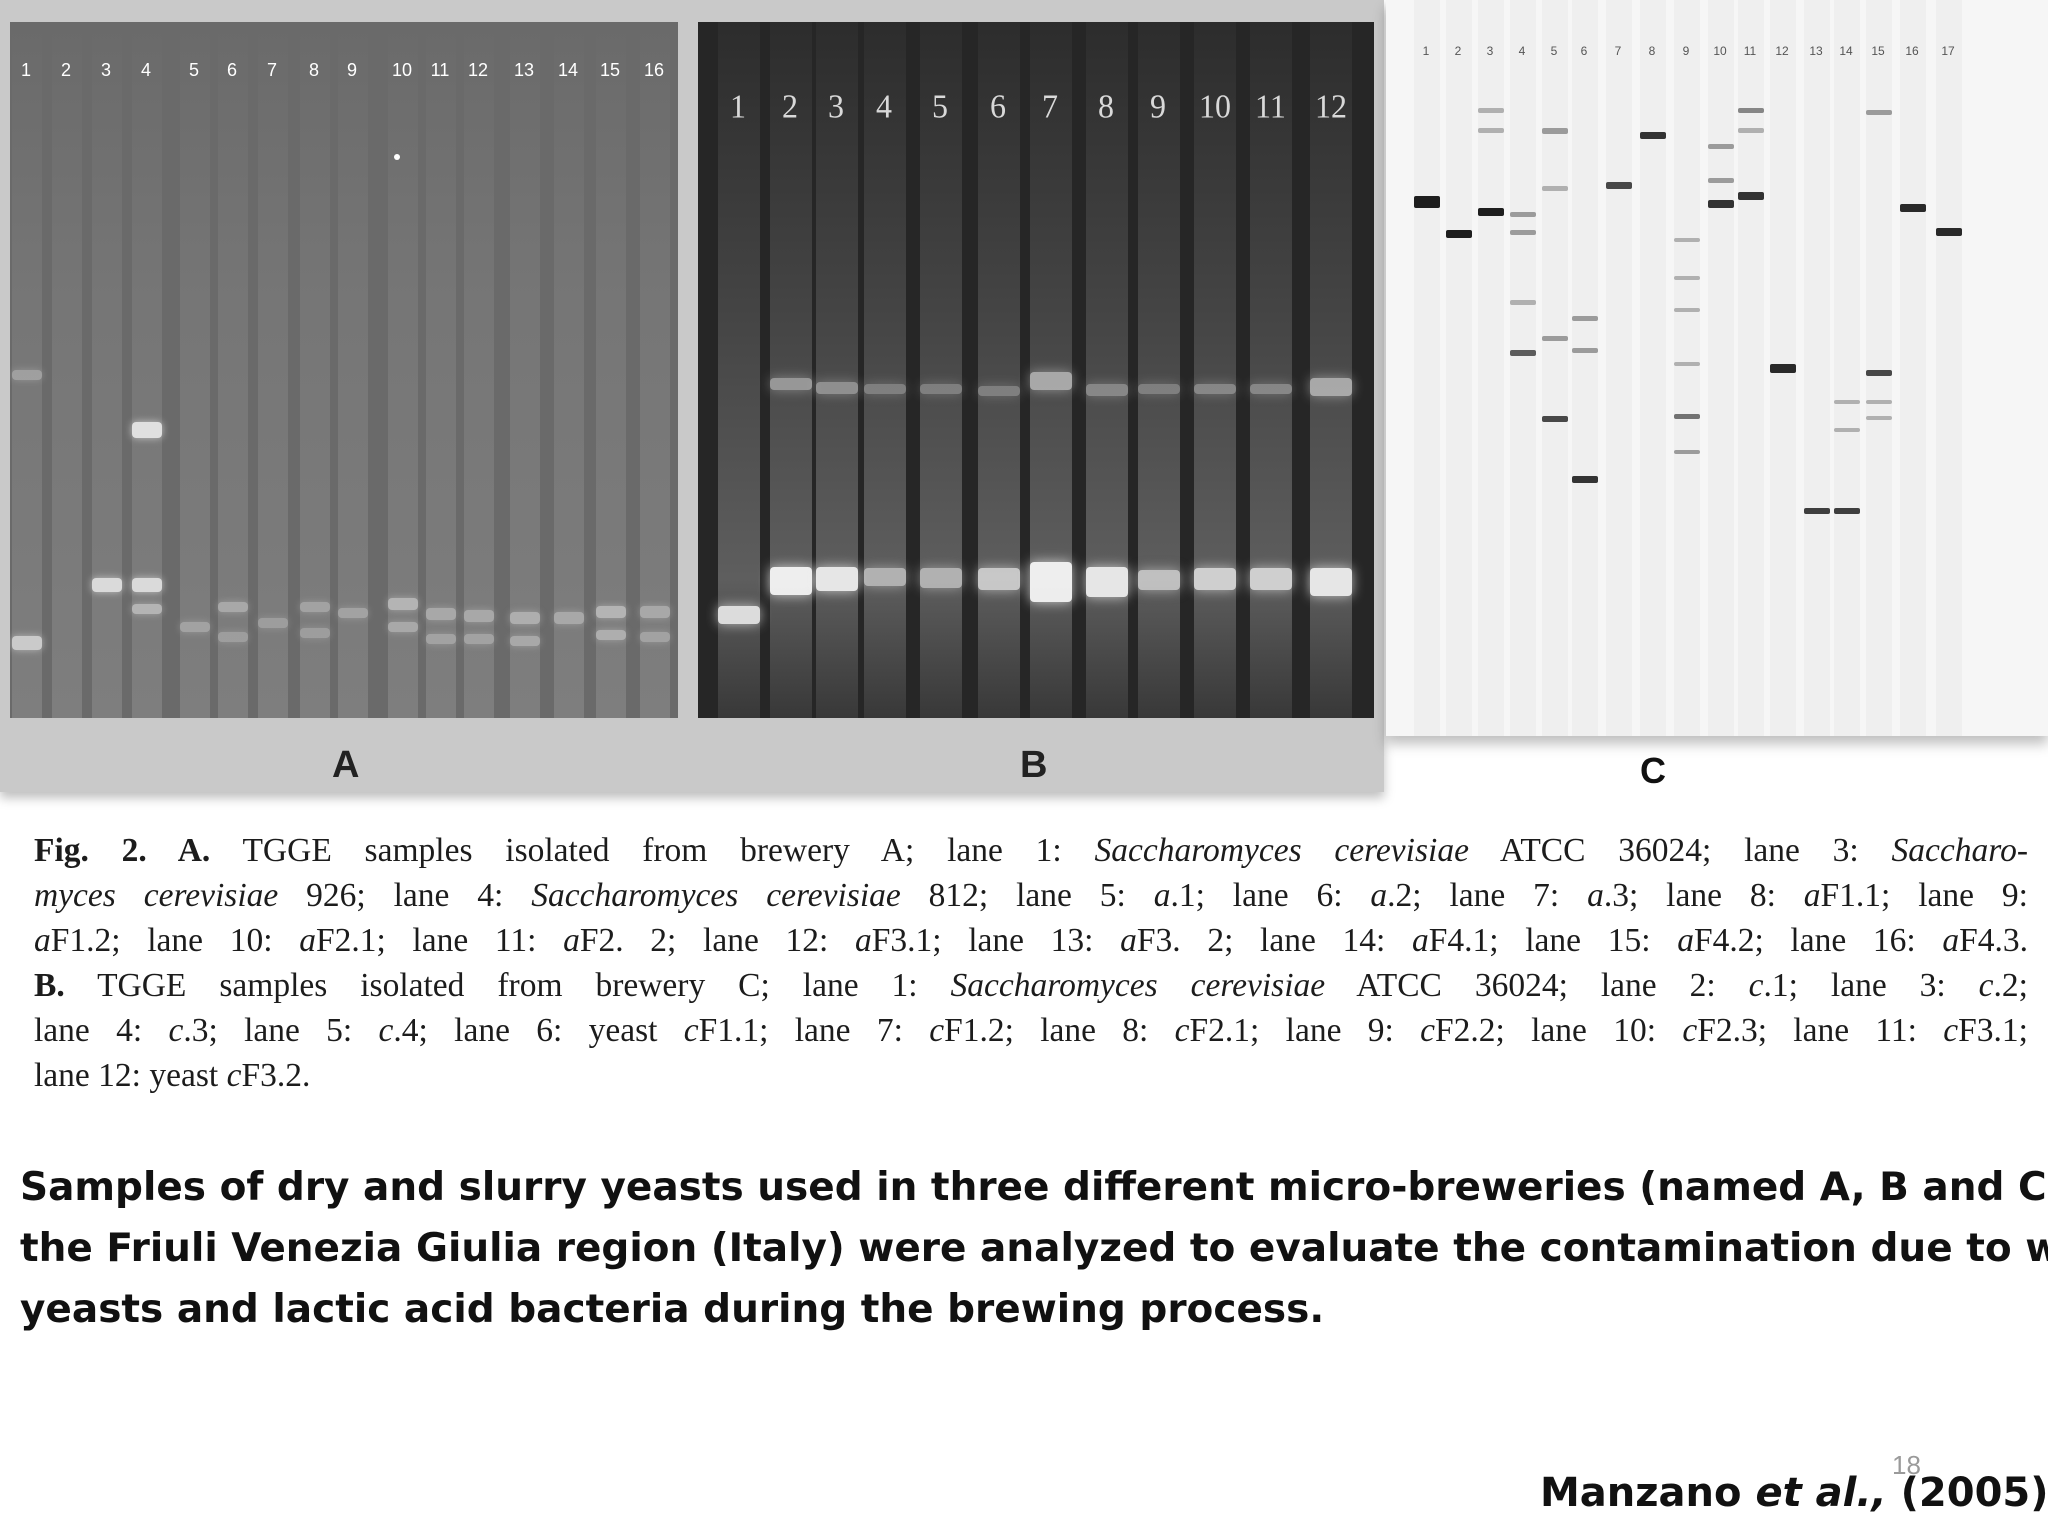 The image size is (2048, 1536). Describe the element at coordinates (1270, 106) in the screenshot. I see `lane-number: 11` at that location.